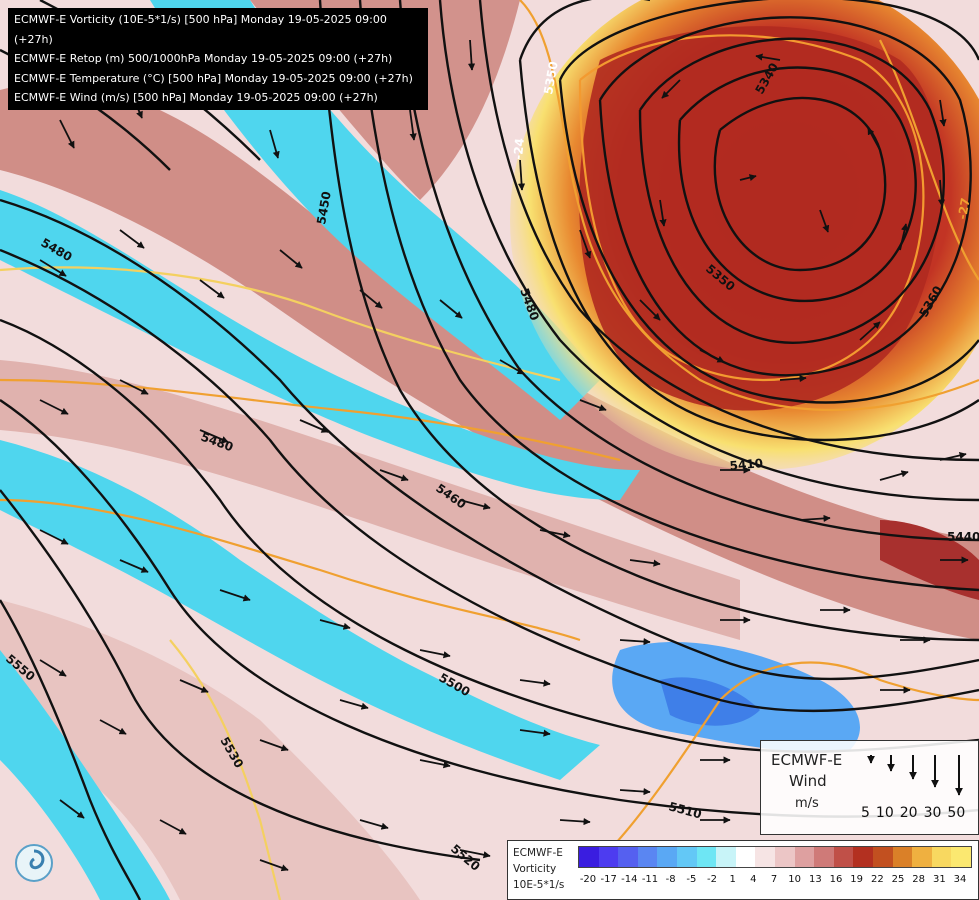 This screenshot has height=900, width=979. What do you see at coordinates (884, 813) in the screenshot?
I see `wind-speed-label: 10` at bounding box center [884, 813].